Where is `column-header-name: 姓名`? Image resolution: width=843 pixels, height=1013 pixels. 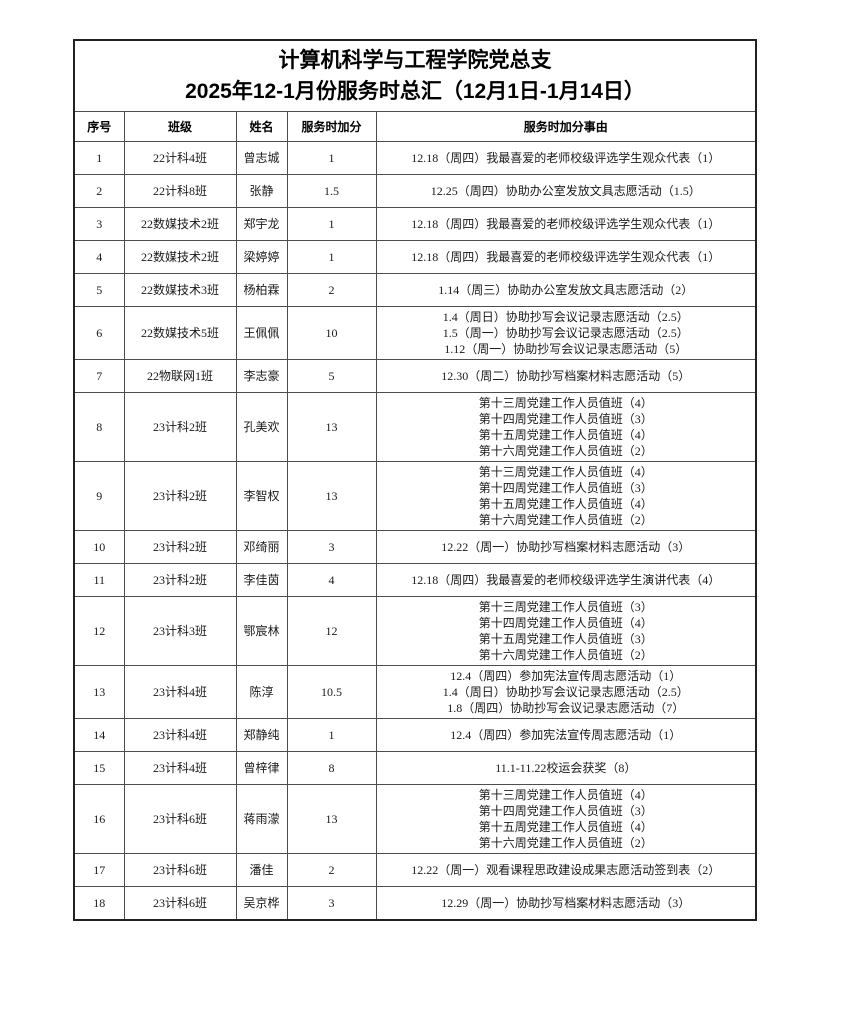 column-header-name: 姓名 is located at coordinates (261, 126).